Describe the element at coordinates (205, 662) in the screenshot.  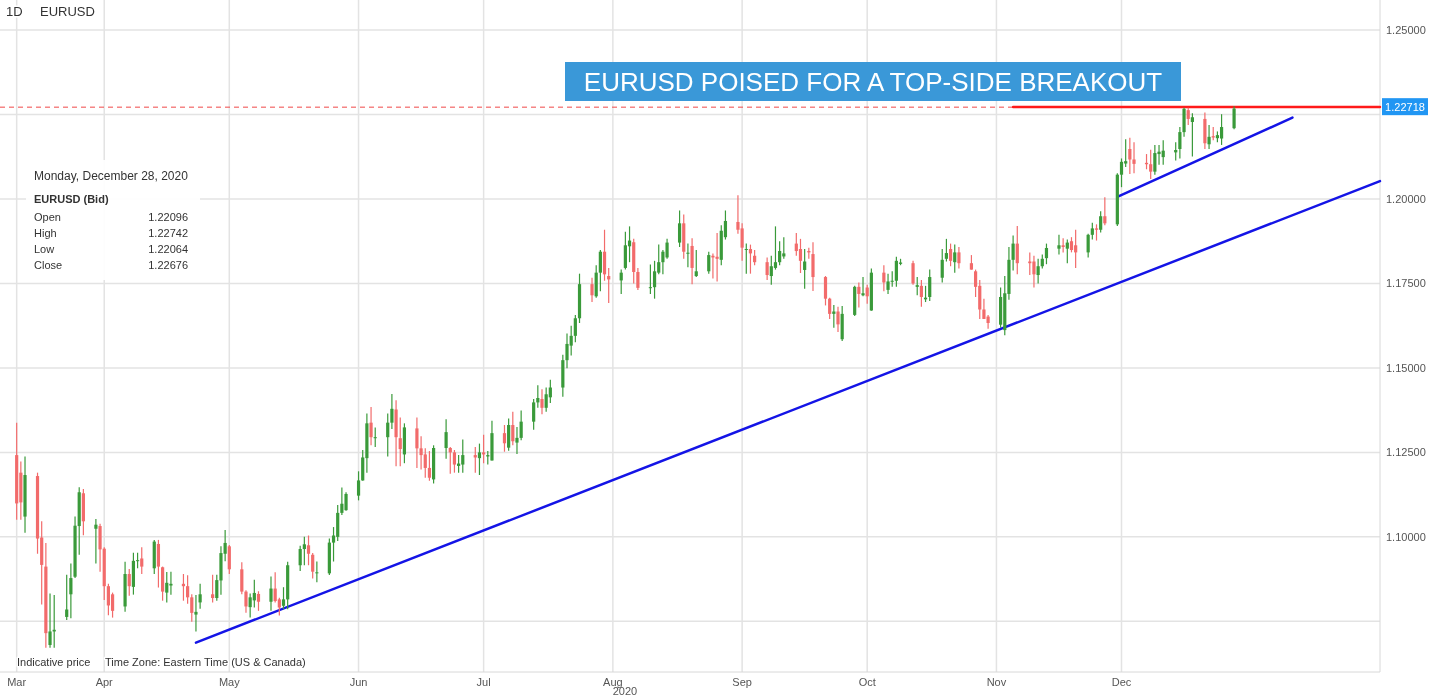
I see `annotation: Time Zone: Eastern Time (US & Canada)` at that location.